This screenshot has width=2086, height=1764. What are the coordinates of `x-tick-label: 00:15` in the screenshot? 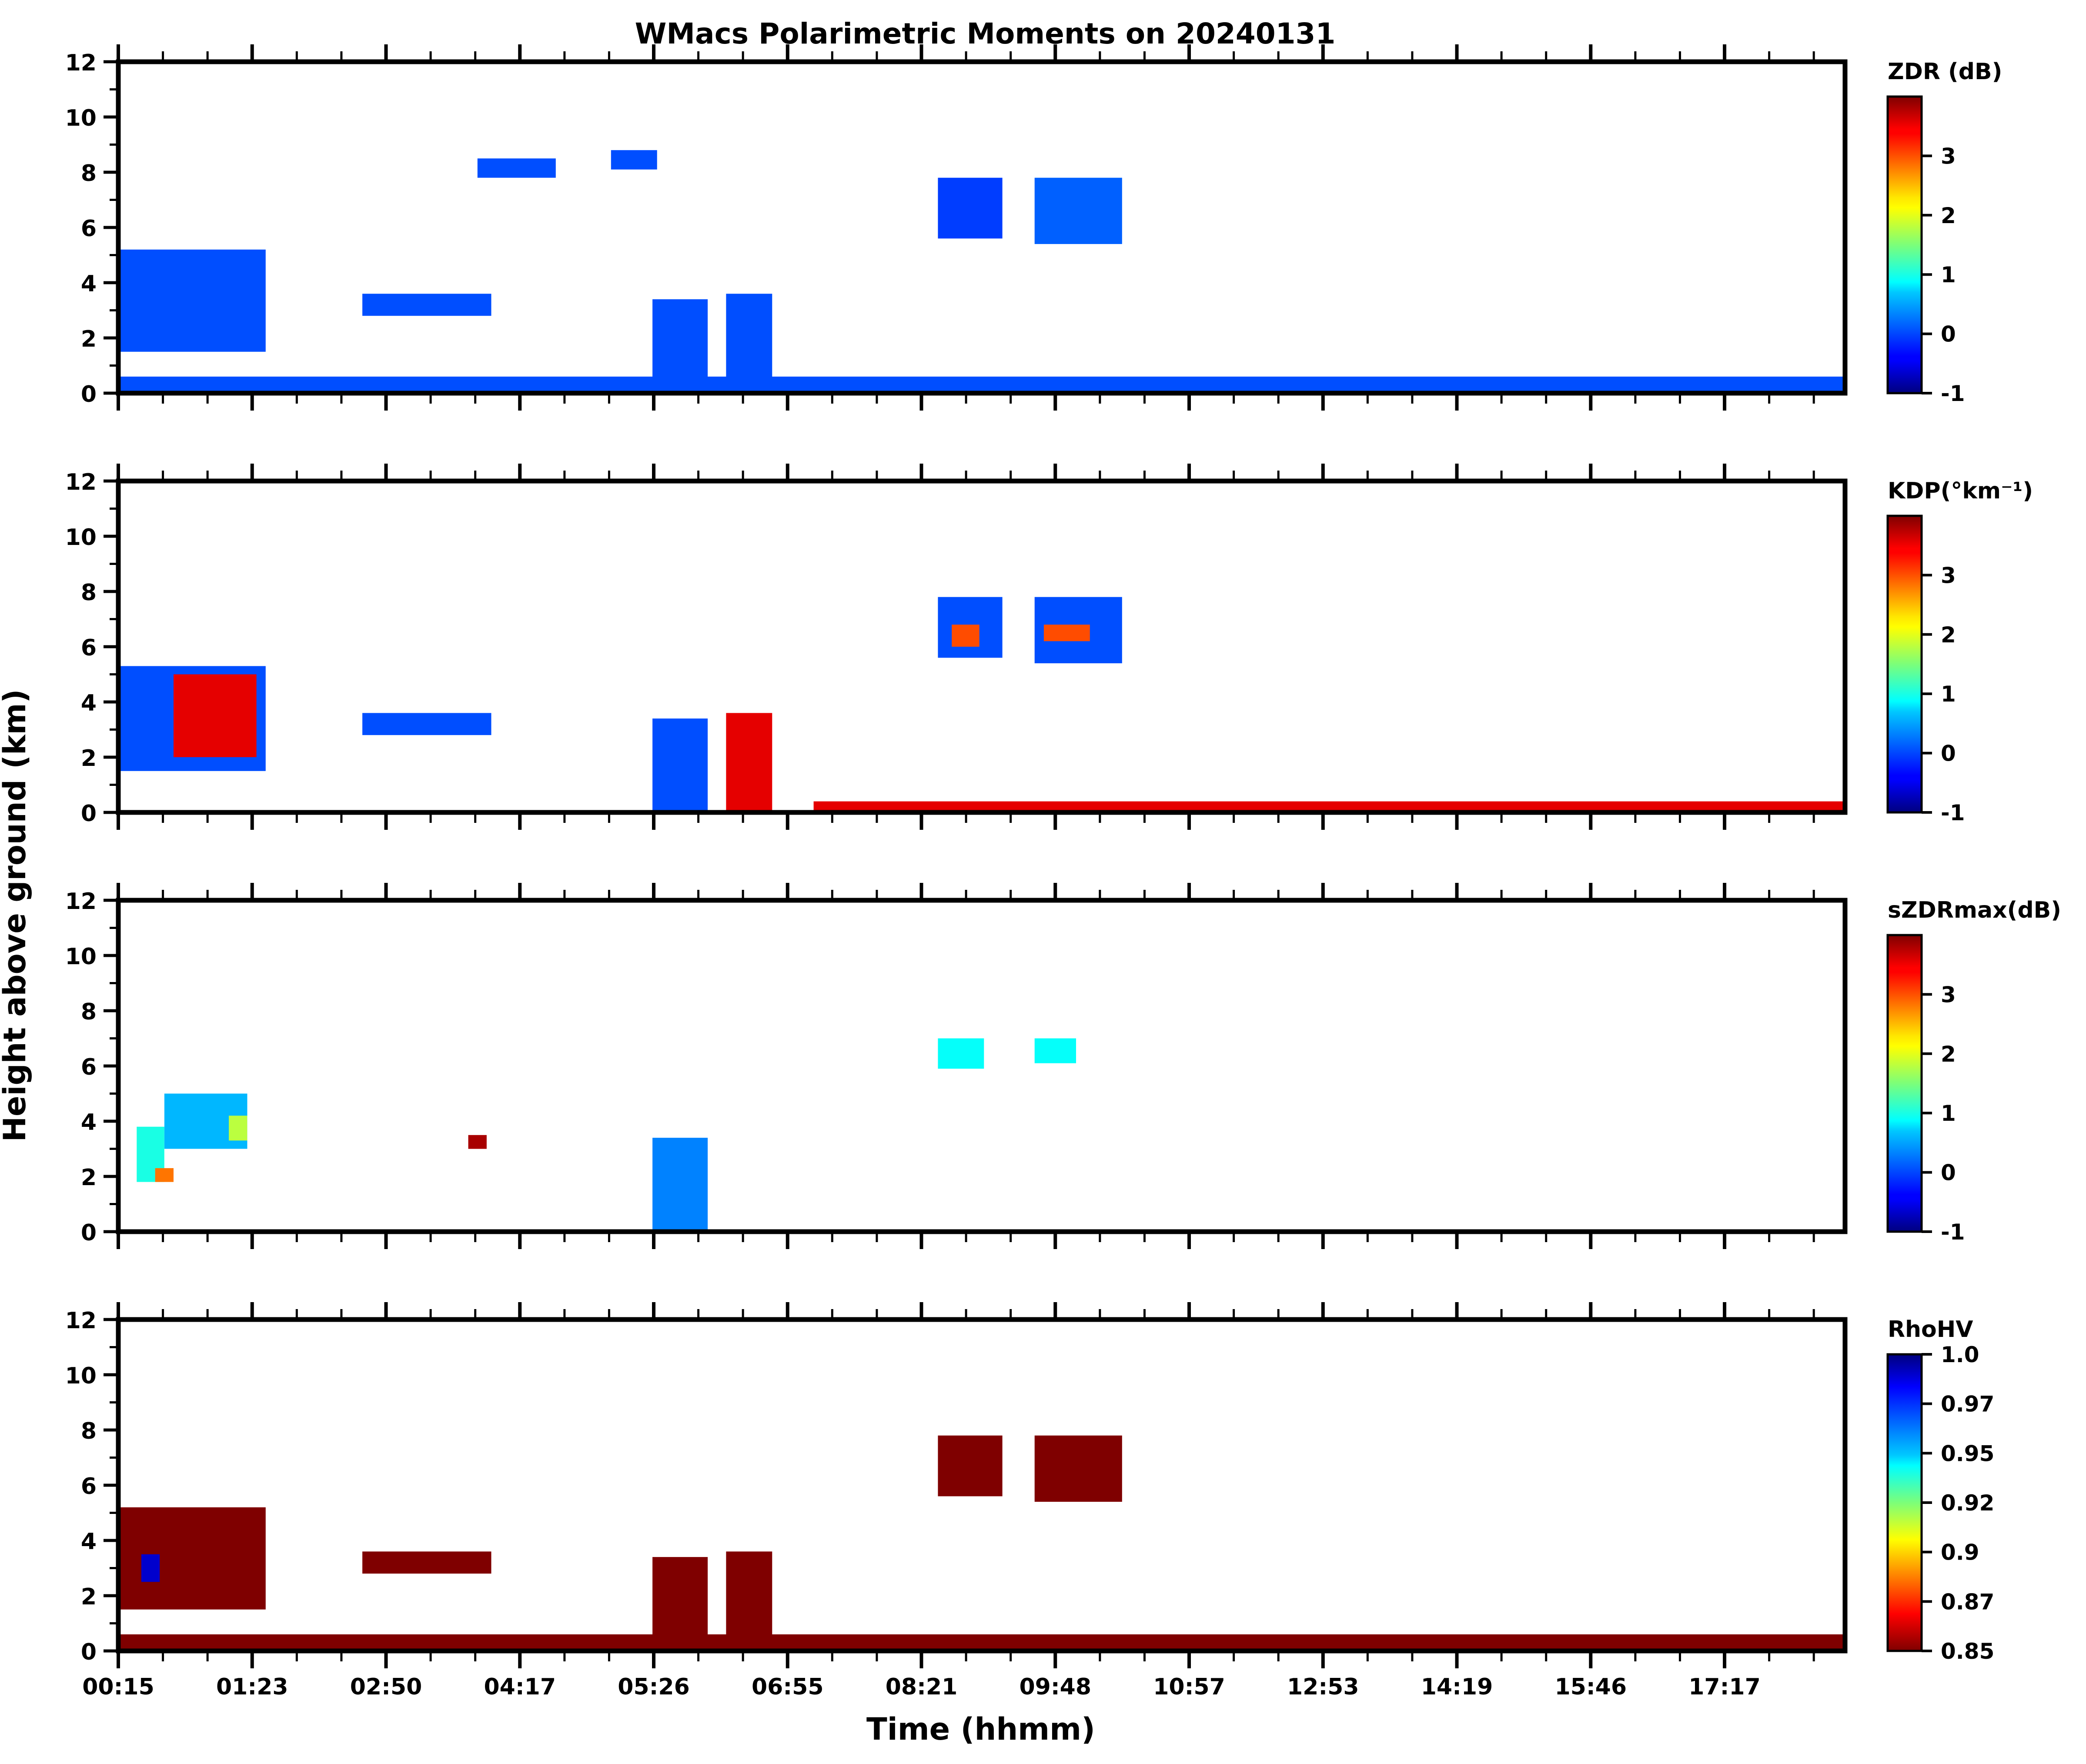 It's located at (118, 1687).